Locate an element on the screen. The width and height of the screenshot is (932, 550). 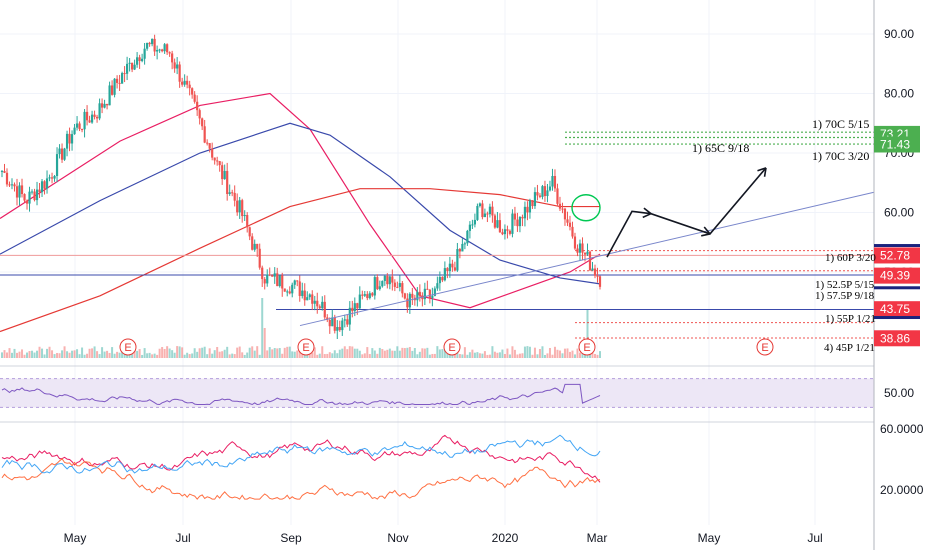
rsi-tick-label: 50.00 is located at coordinates (899, 393).